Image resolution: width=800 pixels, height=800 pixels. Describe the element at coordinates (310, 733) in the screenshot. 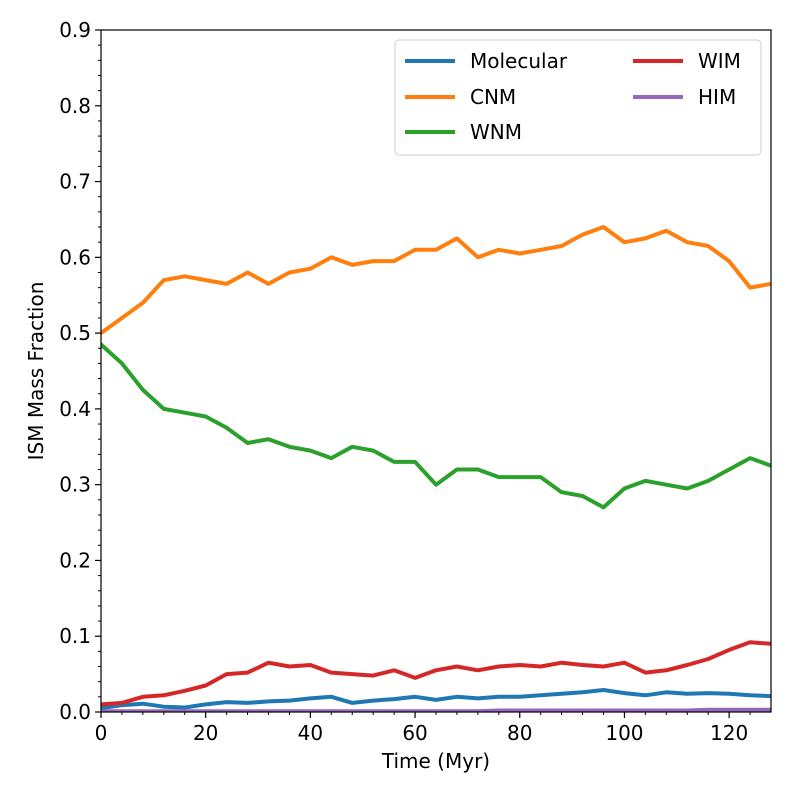

I see `x-tick-label: 40` at that location.